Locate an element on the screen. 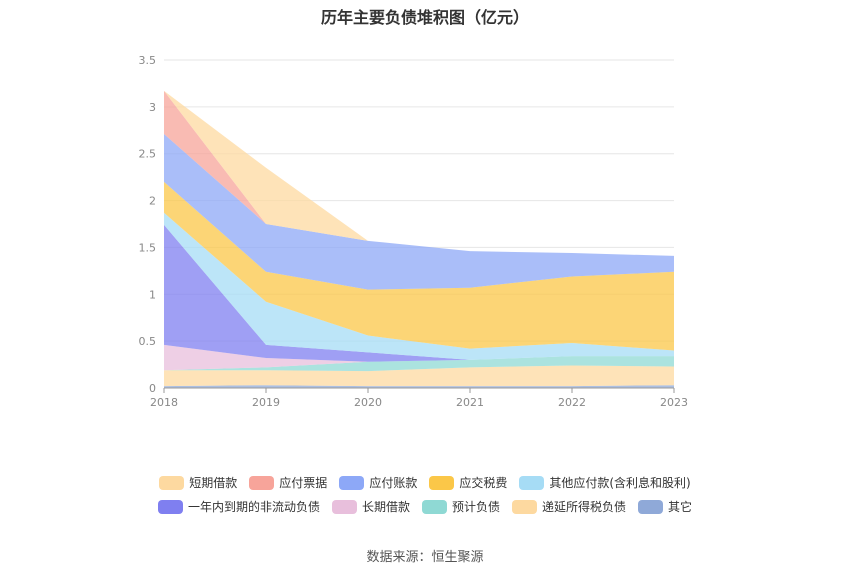 The width and height of the screenshot is (850, 575). legend-label: 其它 is located at coordinates (680, 507).